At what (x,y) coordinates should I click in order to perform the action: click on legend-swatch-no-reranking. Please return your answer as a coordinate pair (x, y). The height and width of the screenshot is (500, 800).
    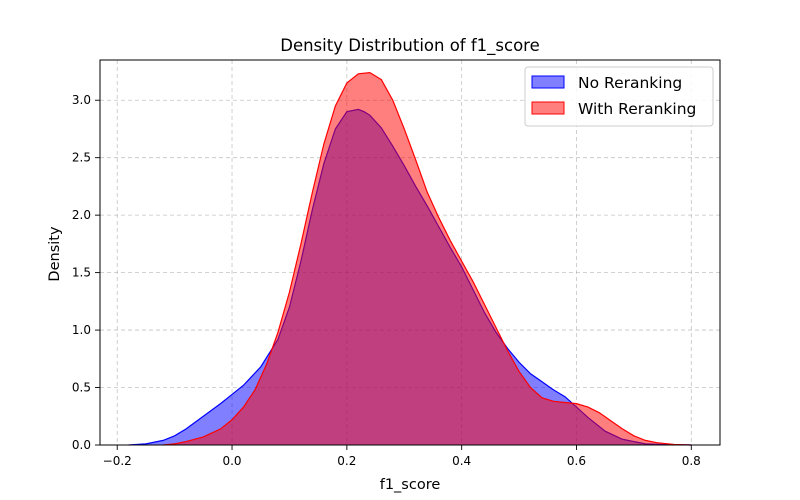
    Looking at the image, I should click on (548, 82).